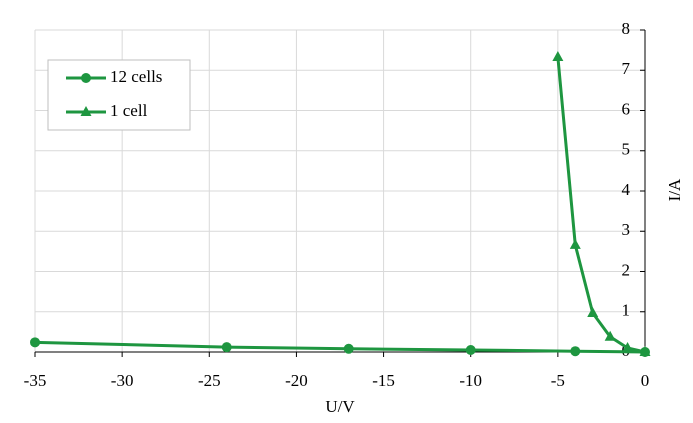 The height and width of the screenshot is (423, 693). I want to click on legend-box, so click(119, 95).